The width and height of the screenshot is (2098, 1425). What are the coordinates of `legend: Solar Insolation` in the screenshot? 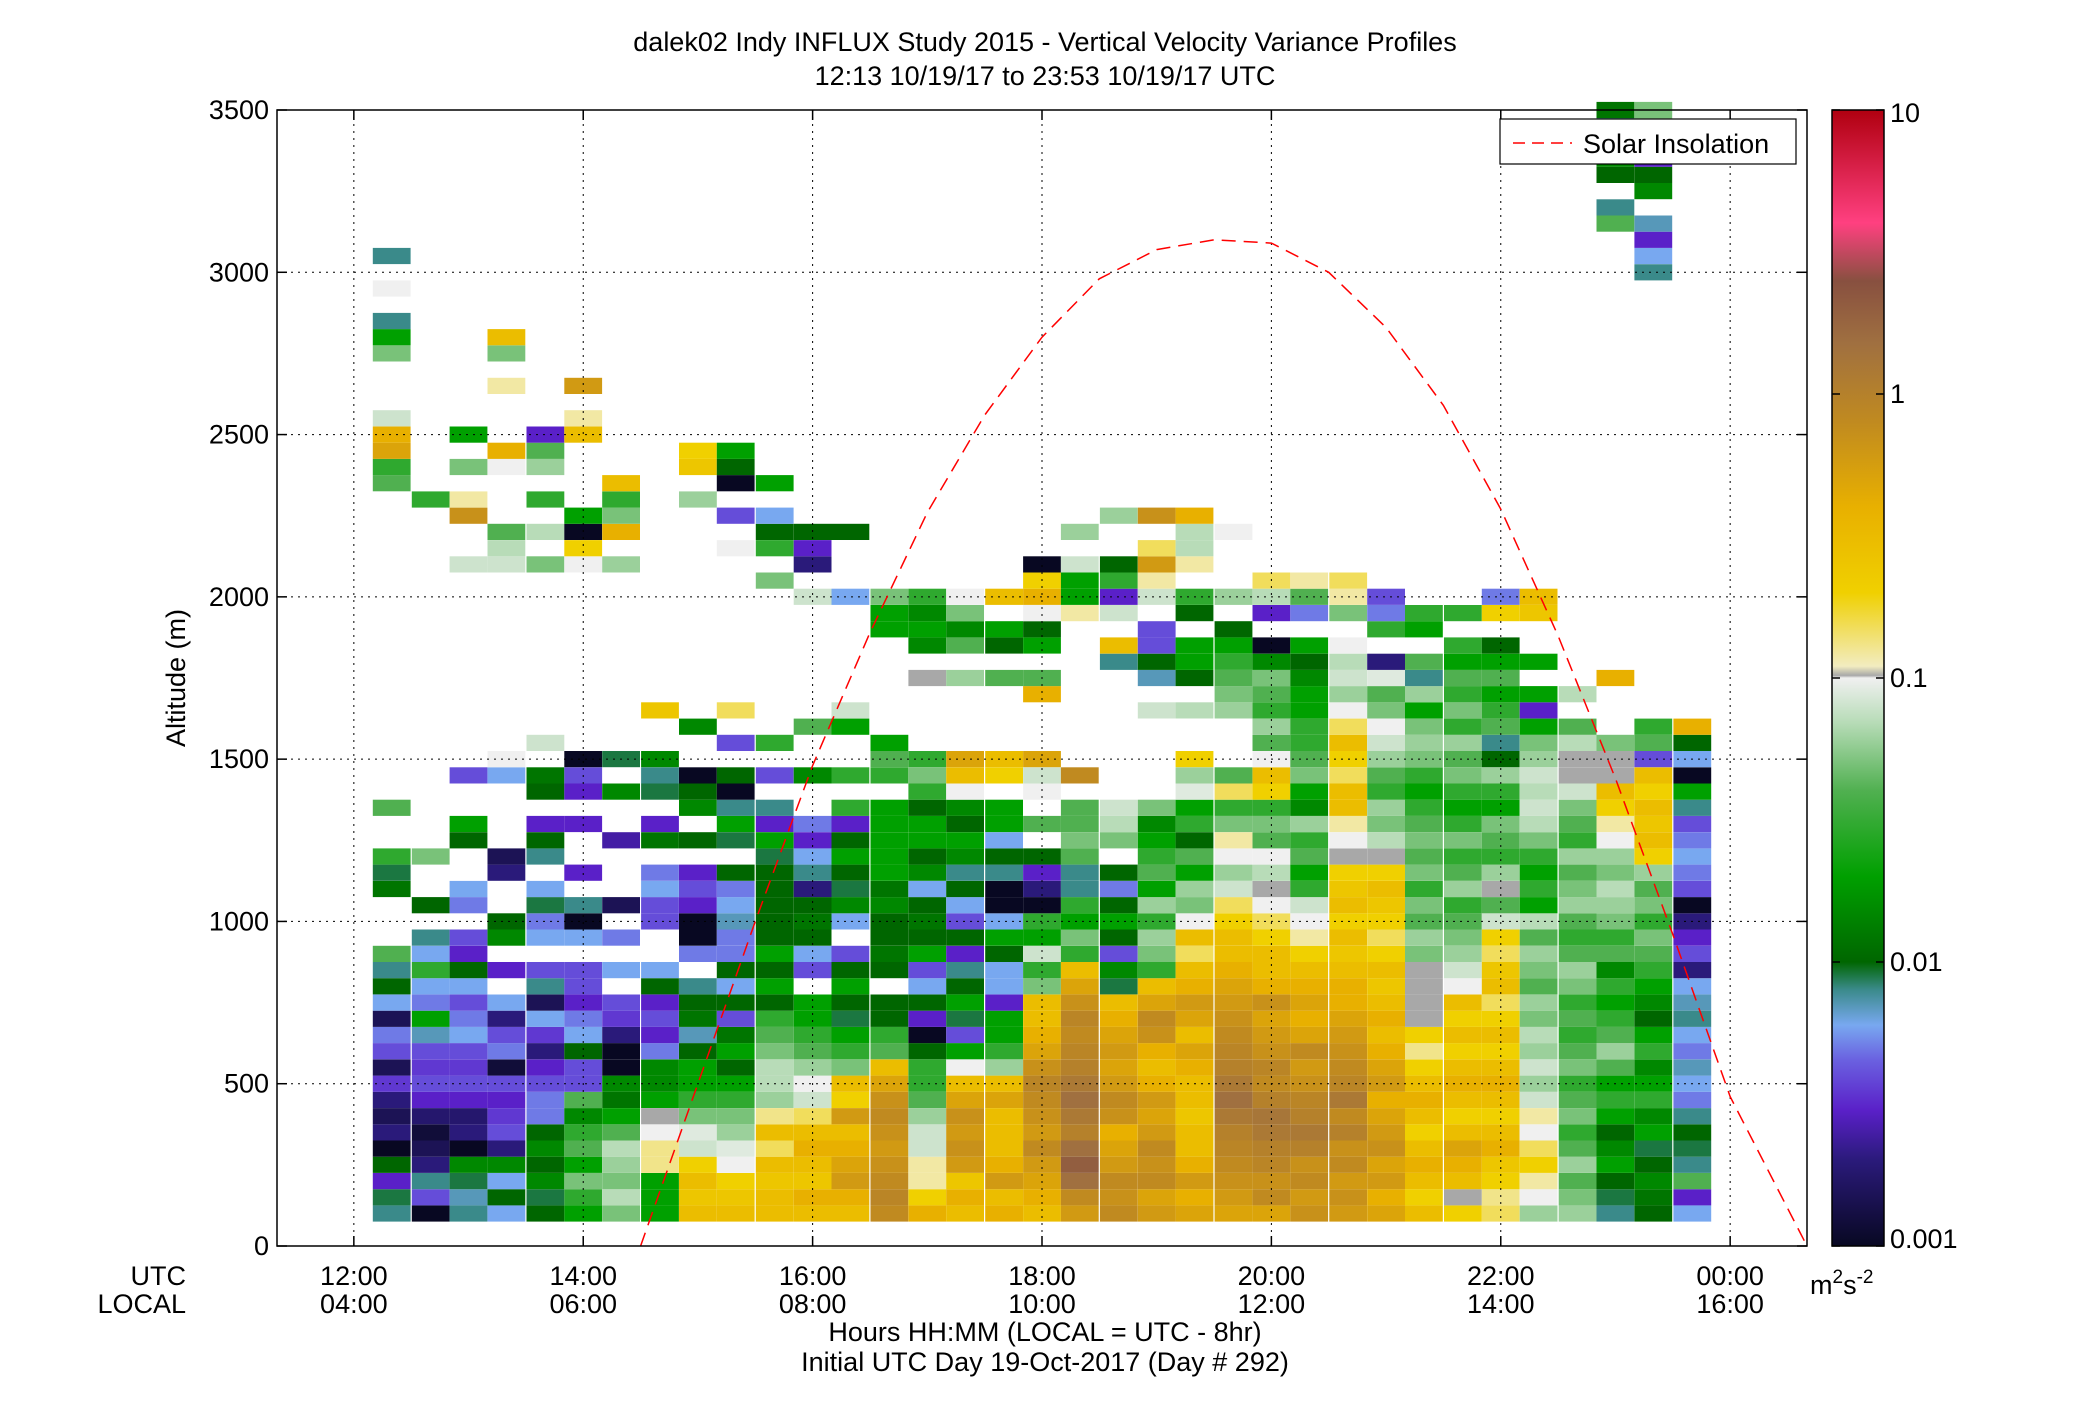 It's located at (1648, 141).